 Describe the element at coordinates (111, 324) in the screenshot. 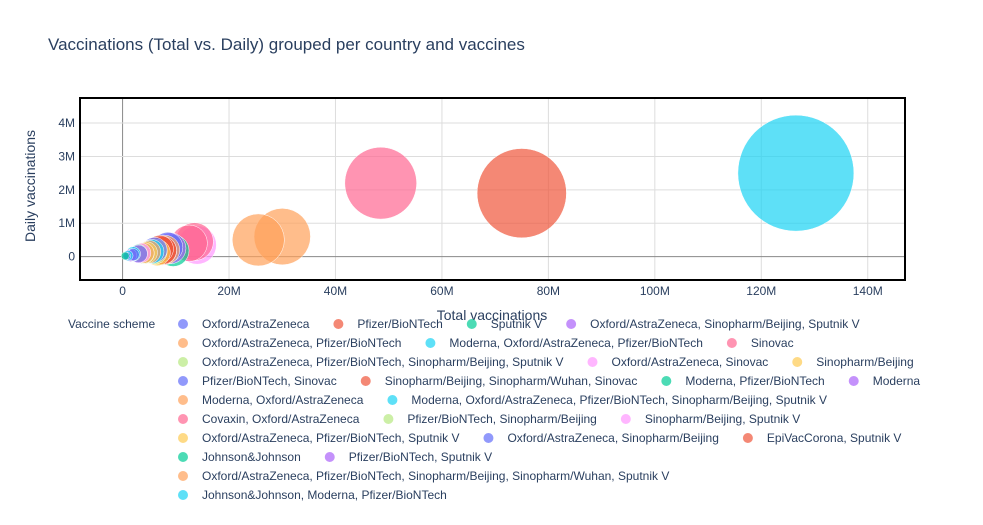

I see `legend-title: Vaccine scheme` at that location.